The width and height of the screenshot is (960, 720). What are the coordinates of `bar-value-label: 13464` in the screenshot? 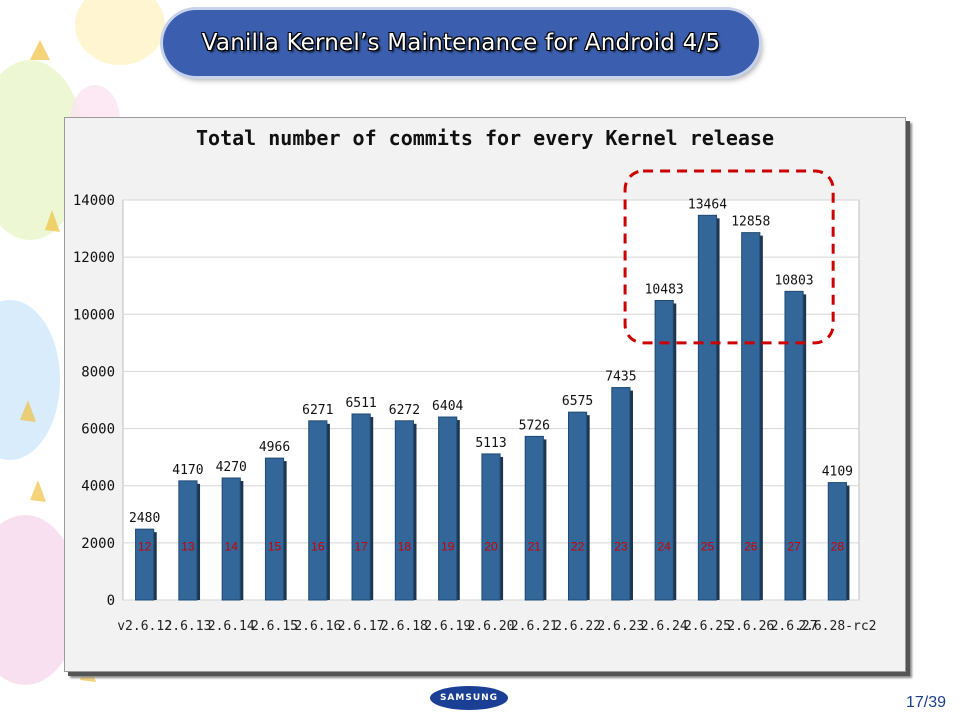 It's located at (707, 204).